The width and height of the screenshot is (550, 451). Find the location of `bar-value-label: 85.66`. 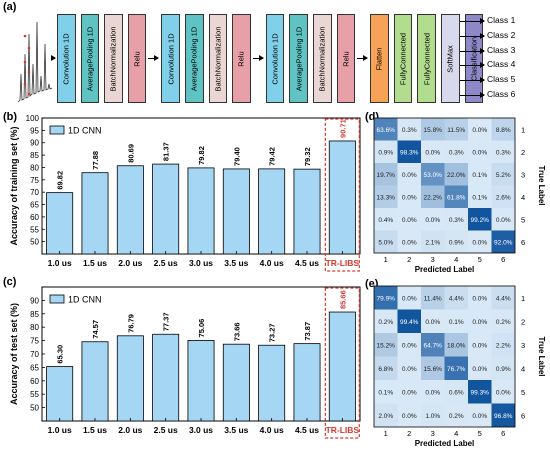

bar-value-label: 85.66 is located at coordinates (342, 299).